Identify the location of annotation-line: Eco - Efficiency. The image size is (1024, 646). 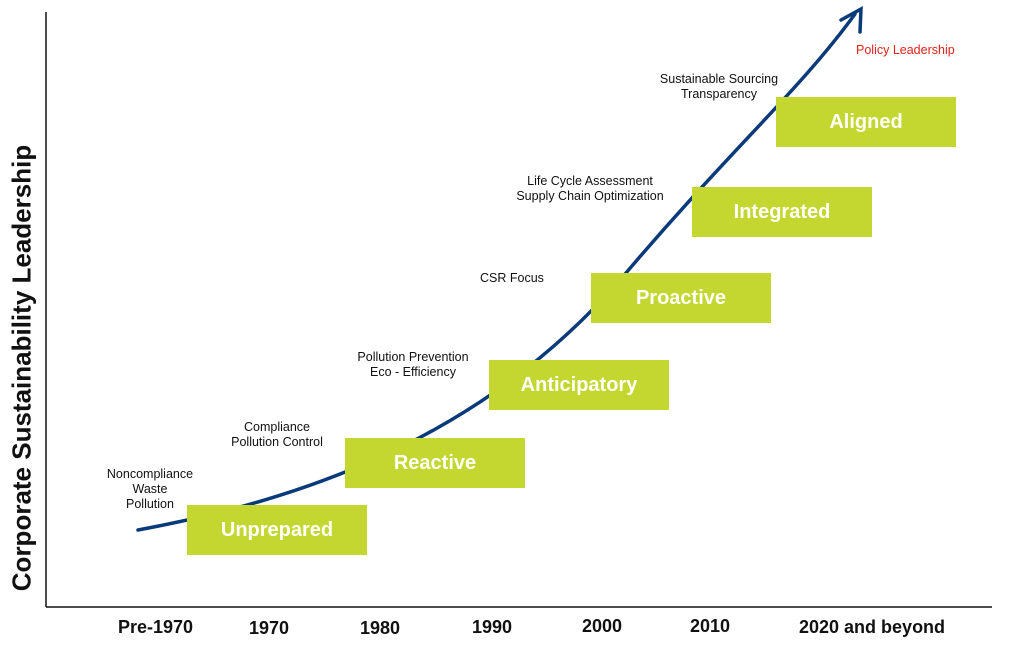
(413, 372).